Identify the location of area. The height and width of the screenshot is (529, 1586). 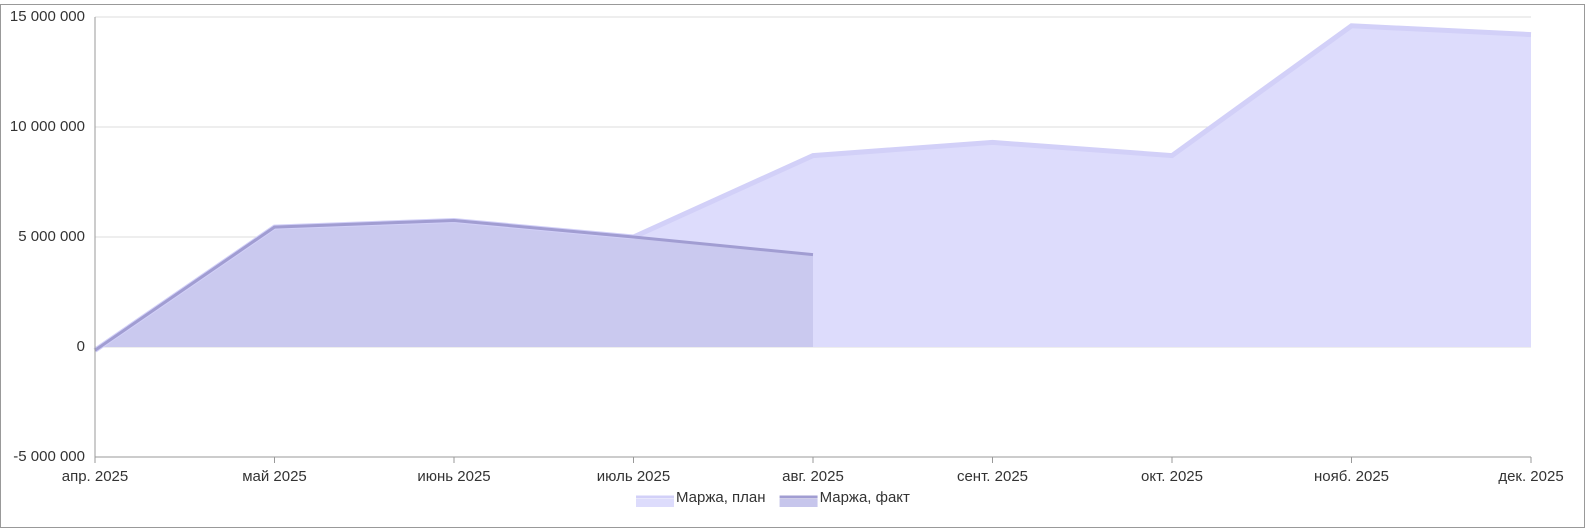
(454, 285).